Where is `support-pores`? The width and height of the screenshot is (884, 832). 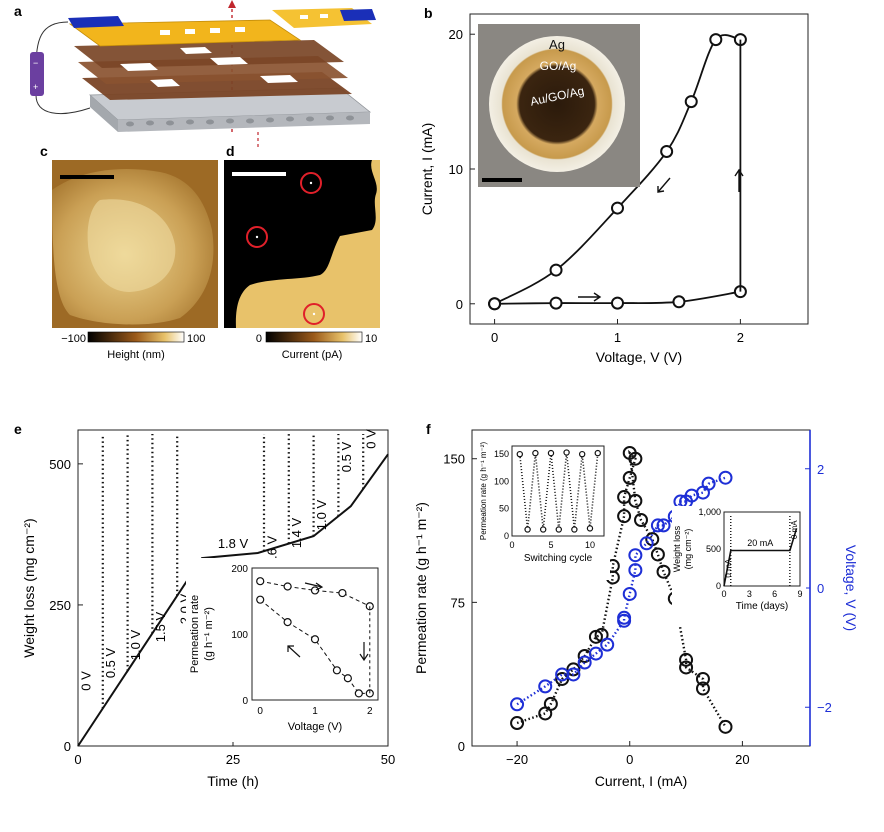
support-pores is located at coordinates (240, 121).